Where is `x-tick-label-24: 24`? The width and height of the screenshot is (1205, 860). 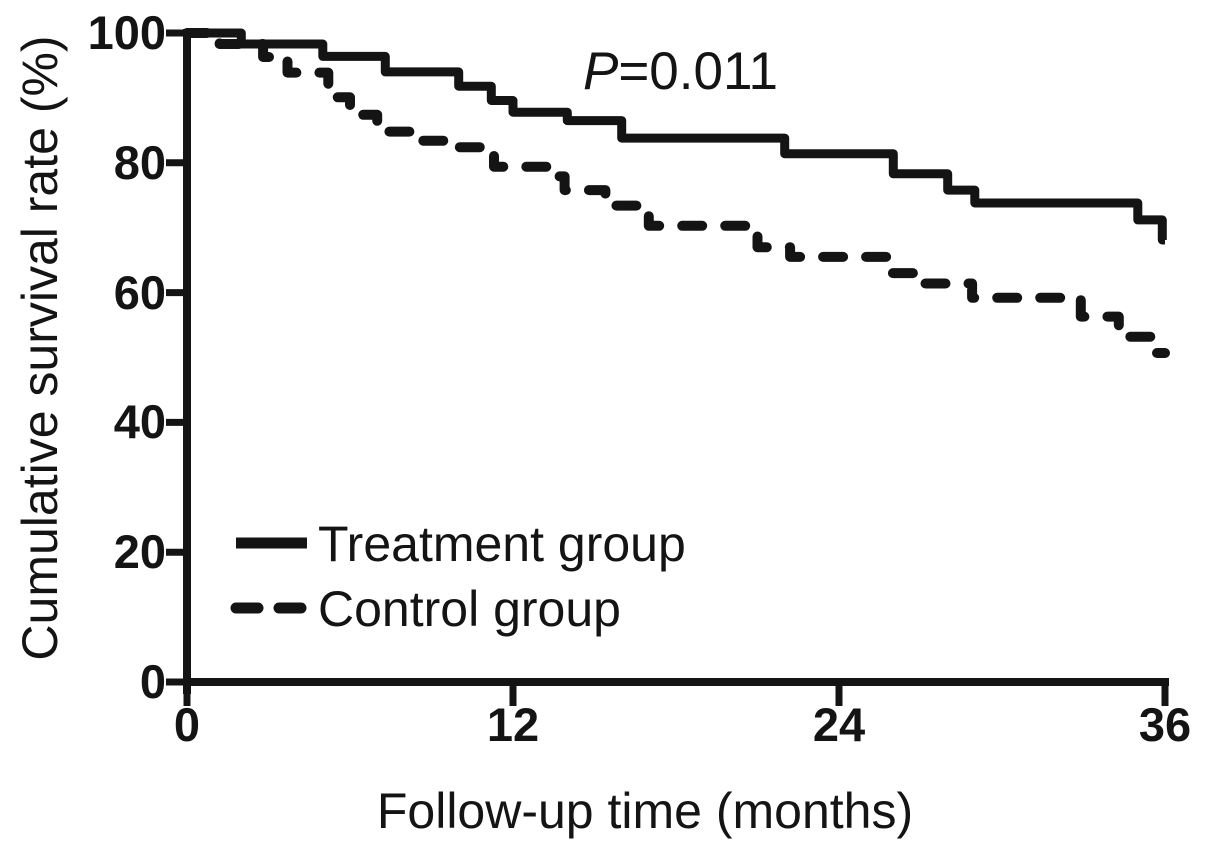 x-tick-label-24: 24 is located at coordinates (839, 724).